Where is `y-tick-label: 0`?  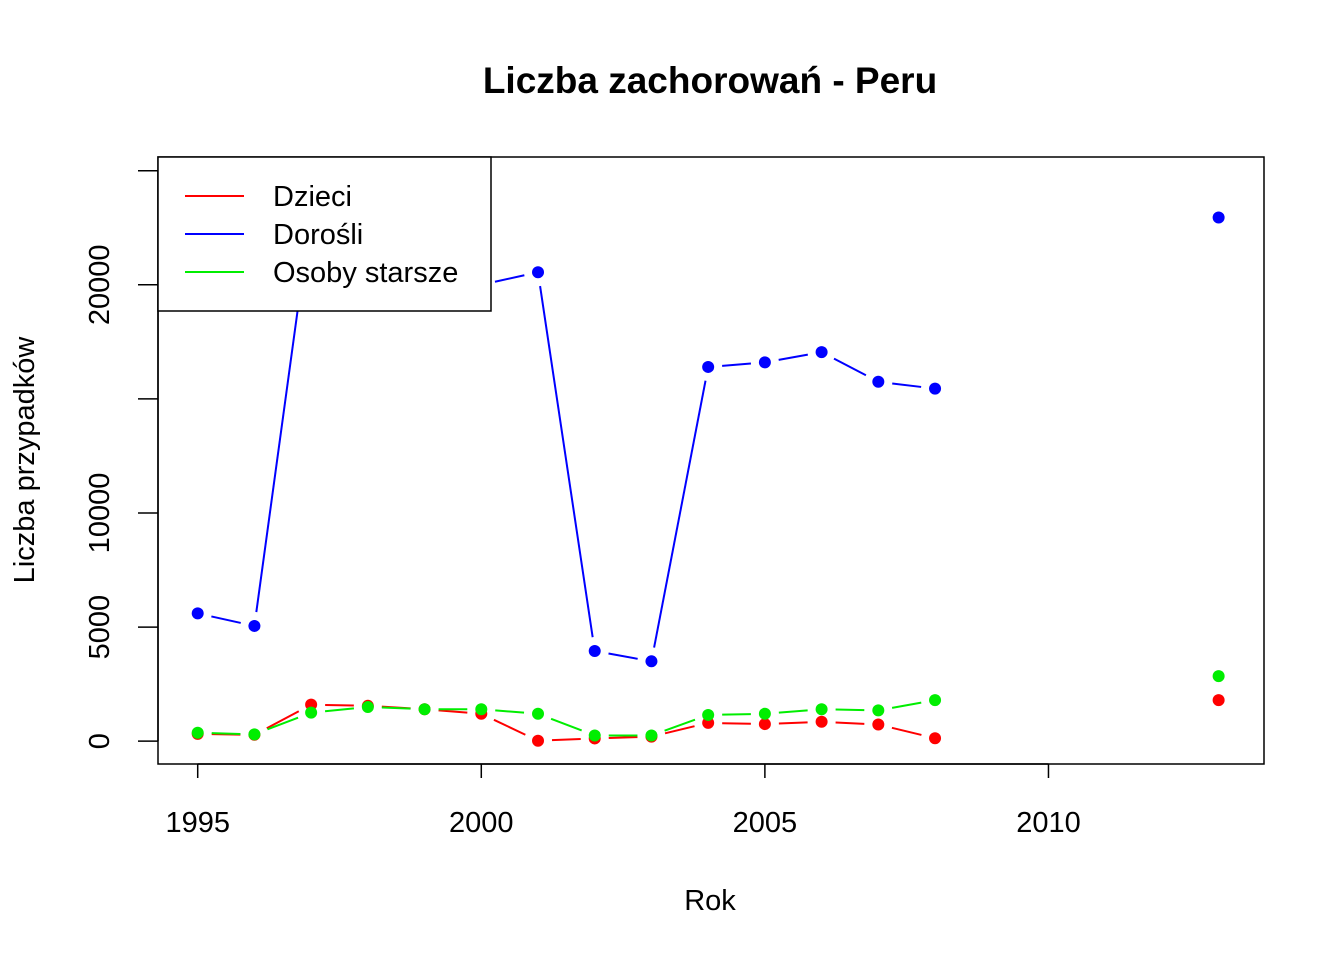
y-tick-label: 0 is located at coordinates (100, 741).